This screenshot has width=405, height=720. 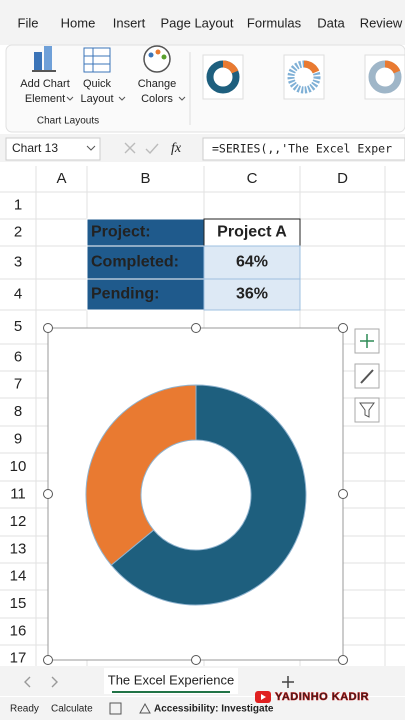 I want to click on row-header: 17, so click(x=18, y=657).